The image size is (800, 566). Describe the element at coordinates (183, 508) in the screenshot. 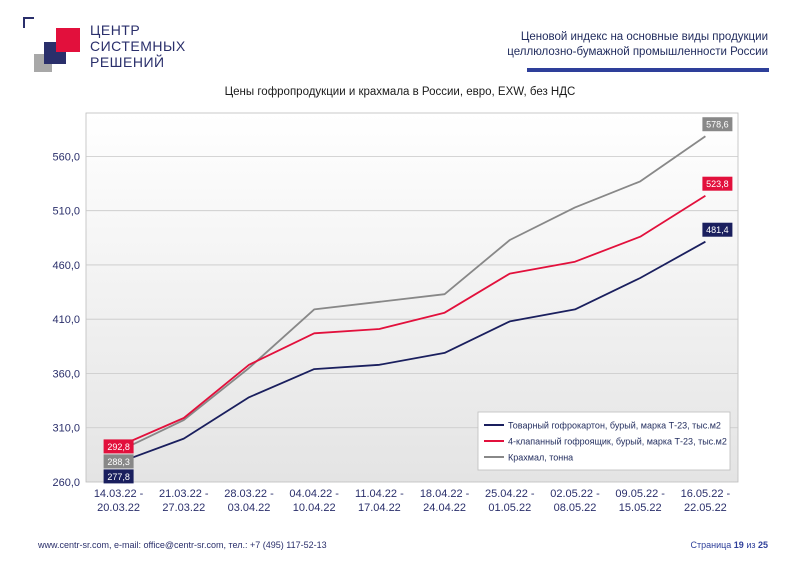

I see `x-tick-label: 27.03.22` at that location.